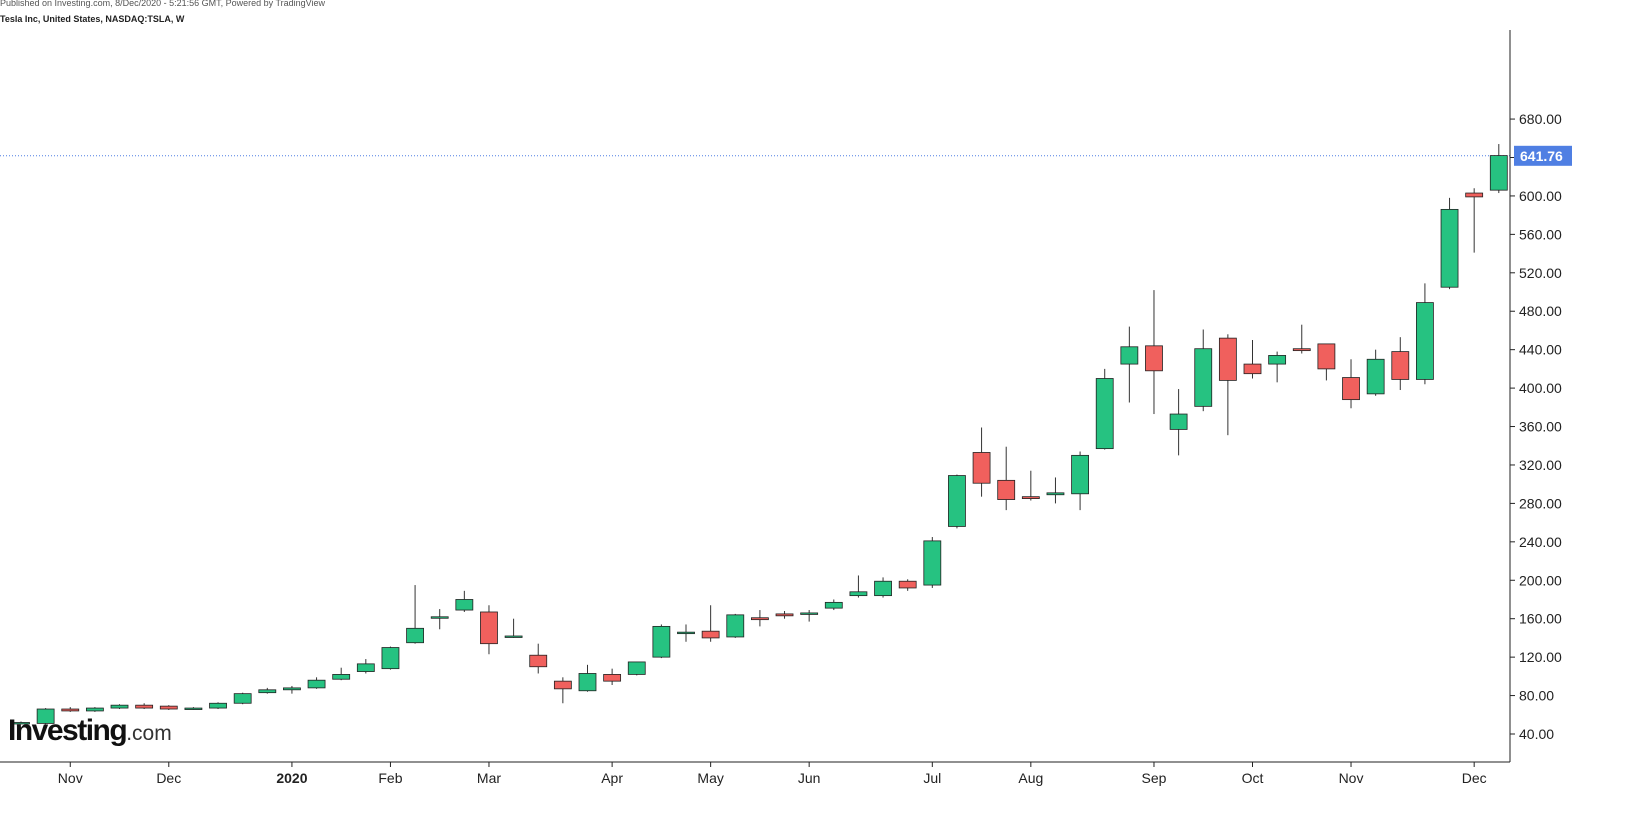  What do you see at coordinates (1540, 465) in the screenshot?
I see `price-tick-label: 320.00` at bounding box center [1540, 465].